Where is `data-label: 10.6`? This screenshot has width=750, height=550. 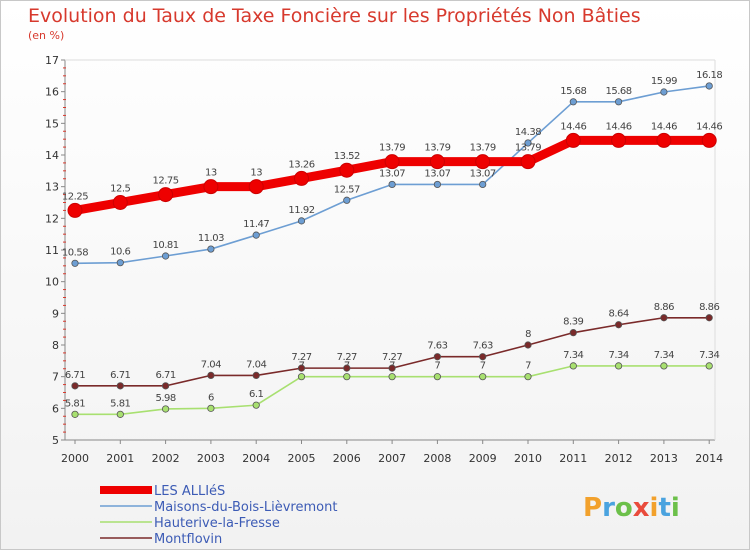
data-label: 10.6 is located at coordinates (120, 252).